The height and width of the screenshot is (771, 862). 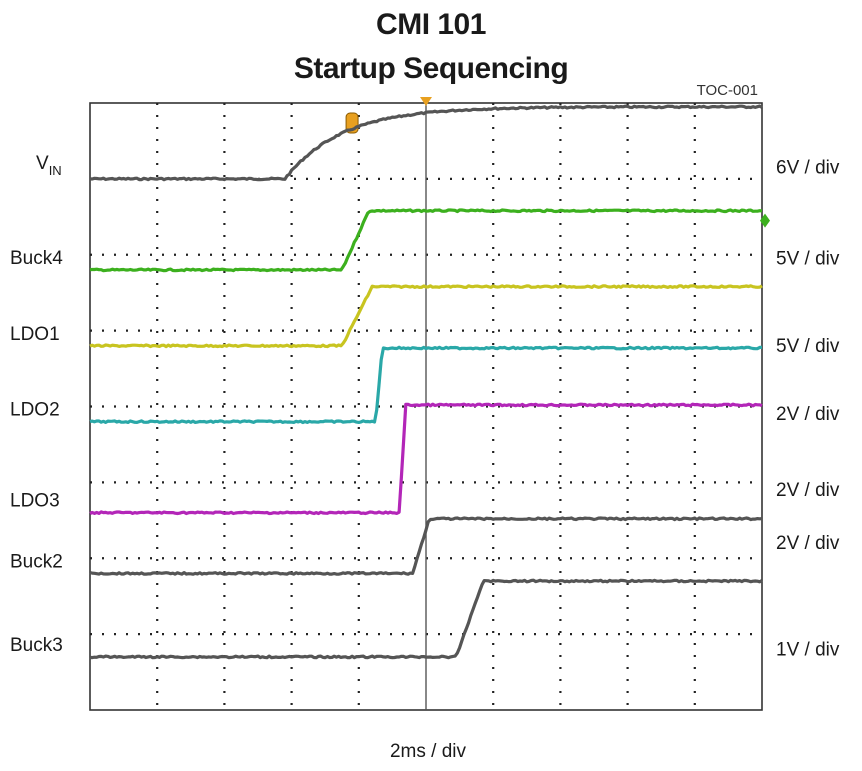 What do you see at coordinates (426, 459) in the screenshot?
I see `trace-ldo3` at bounding box center [426, 459].